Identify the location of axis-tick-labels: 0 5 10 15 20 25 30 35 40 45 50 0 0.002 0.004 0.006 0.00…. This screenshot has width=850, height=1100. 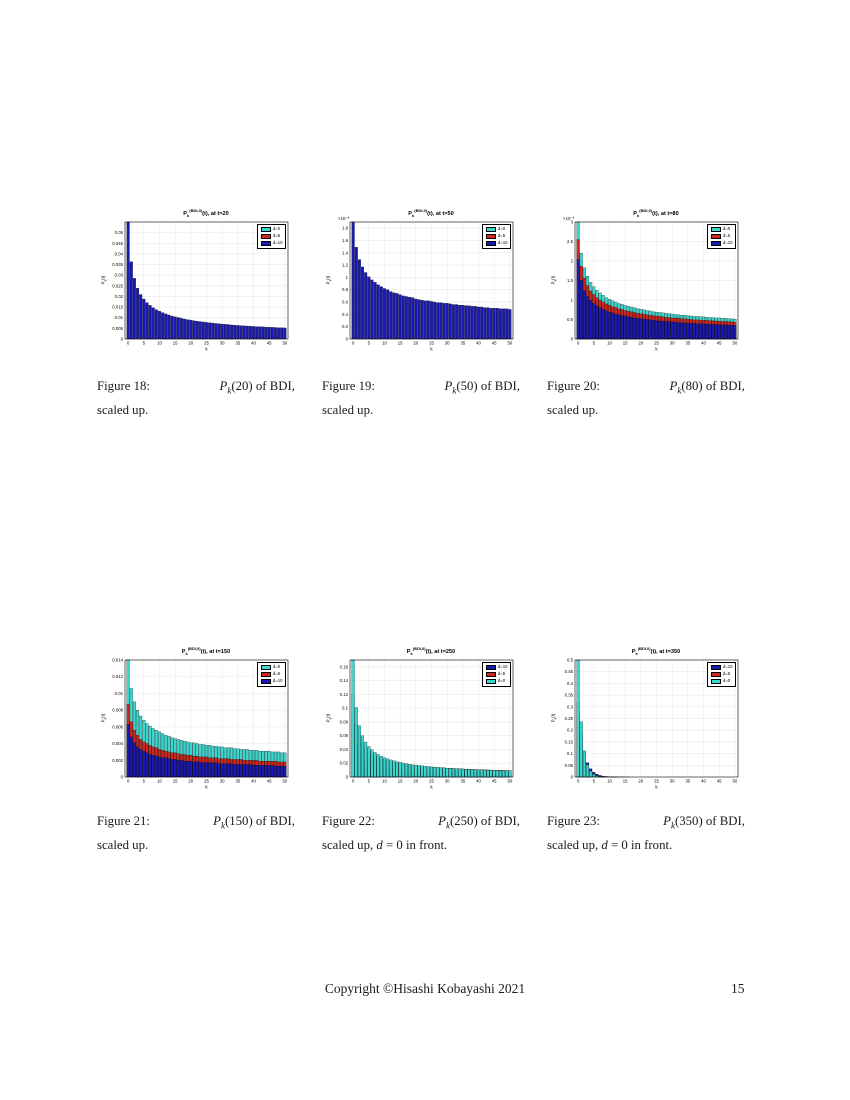
(200, 724).